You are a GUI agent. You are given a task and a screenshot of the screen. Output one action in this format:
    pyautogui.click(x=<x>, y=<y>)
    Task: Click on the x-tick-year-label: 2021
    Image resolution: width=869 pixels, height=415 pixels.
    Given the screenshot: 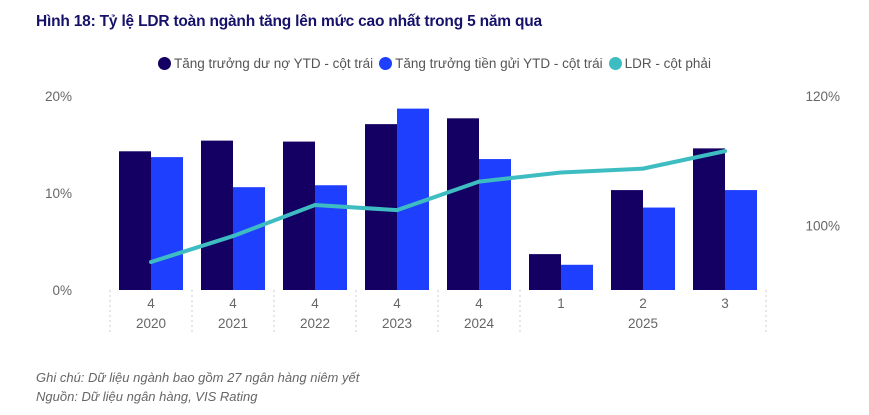 What is the action you would take?
    pyautogui.click(x=233, y=323)
    